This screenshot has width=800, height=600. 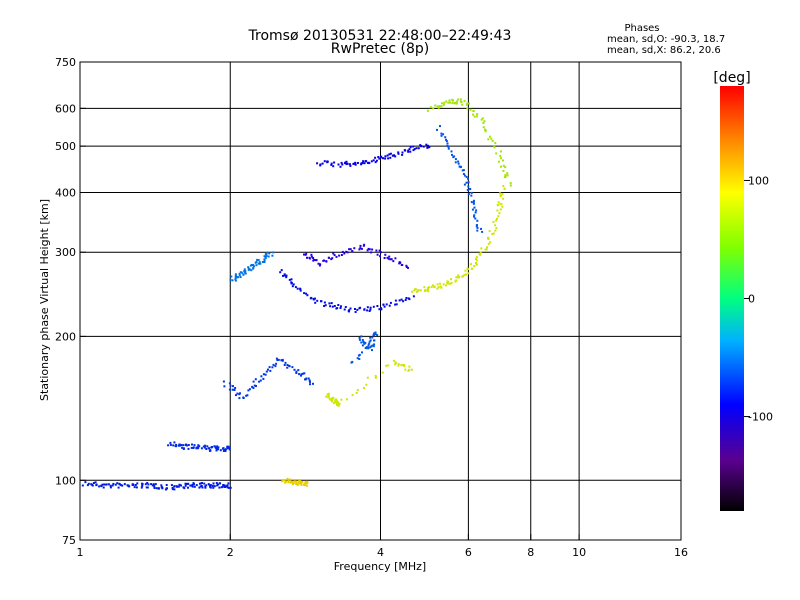 What do you see at coordinates (65, 192) in the screenshot?
I see `y-tick-label: 400` at bounding box center [65, 192].